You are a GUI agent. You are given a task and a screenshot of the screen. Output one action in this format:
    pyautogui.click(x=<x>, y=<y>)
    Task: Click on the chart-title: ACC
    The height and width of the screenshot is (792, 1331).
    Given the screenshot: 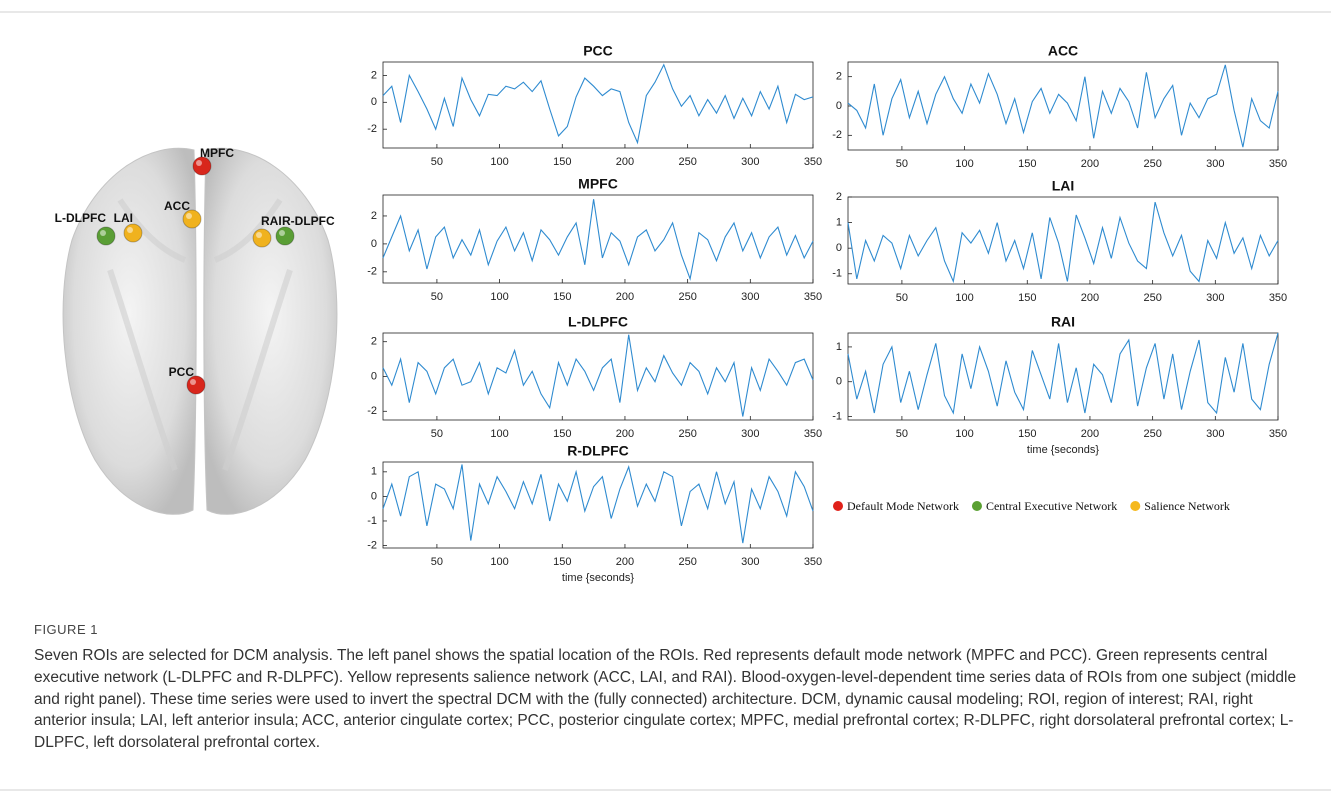 What is the action you would take?
    pyautogui.click(x=1063, y=51)
    